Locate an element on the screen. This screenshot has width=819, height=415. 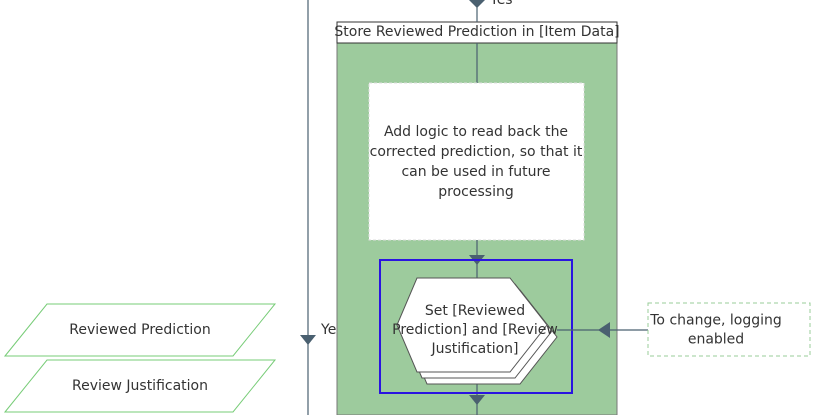
stage is located at coordinates (472, 325).